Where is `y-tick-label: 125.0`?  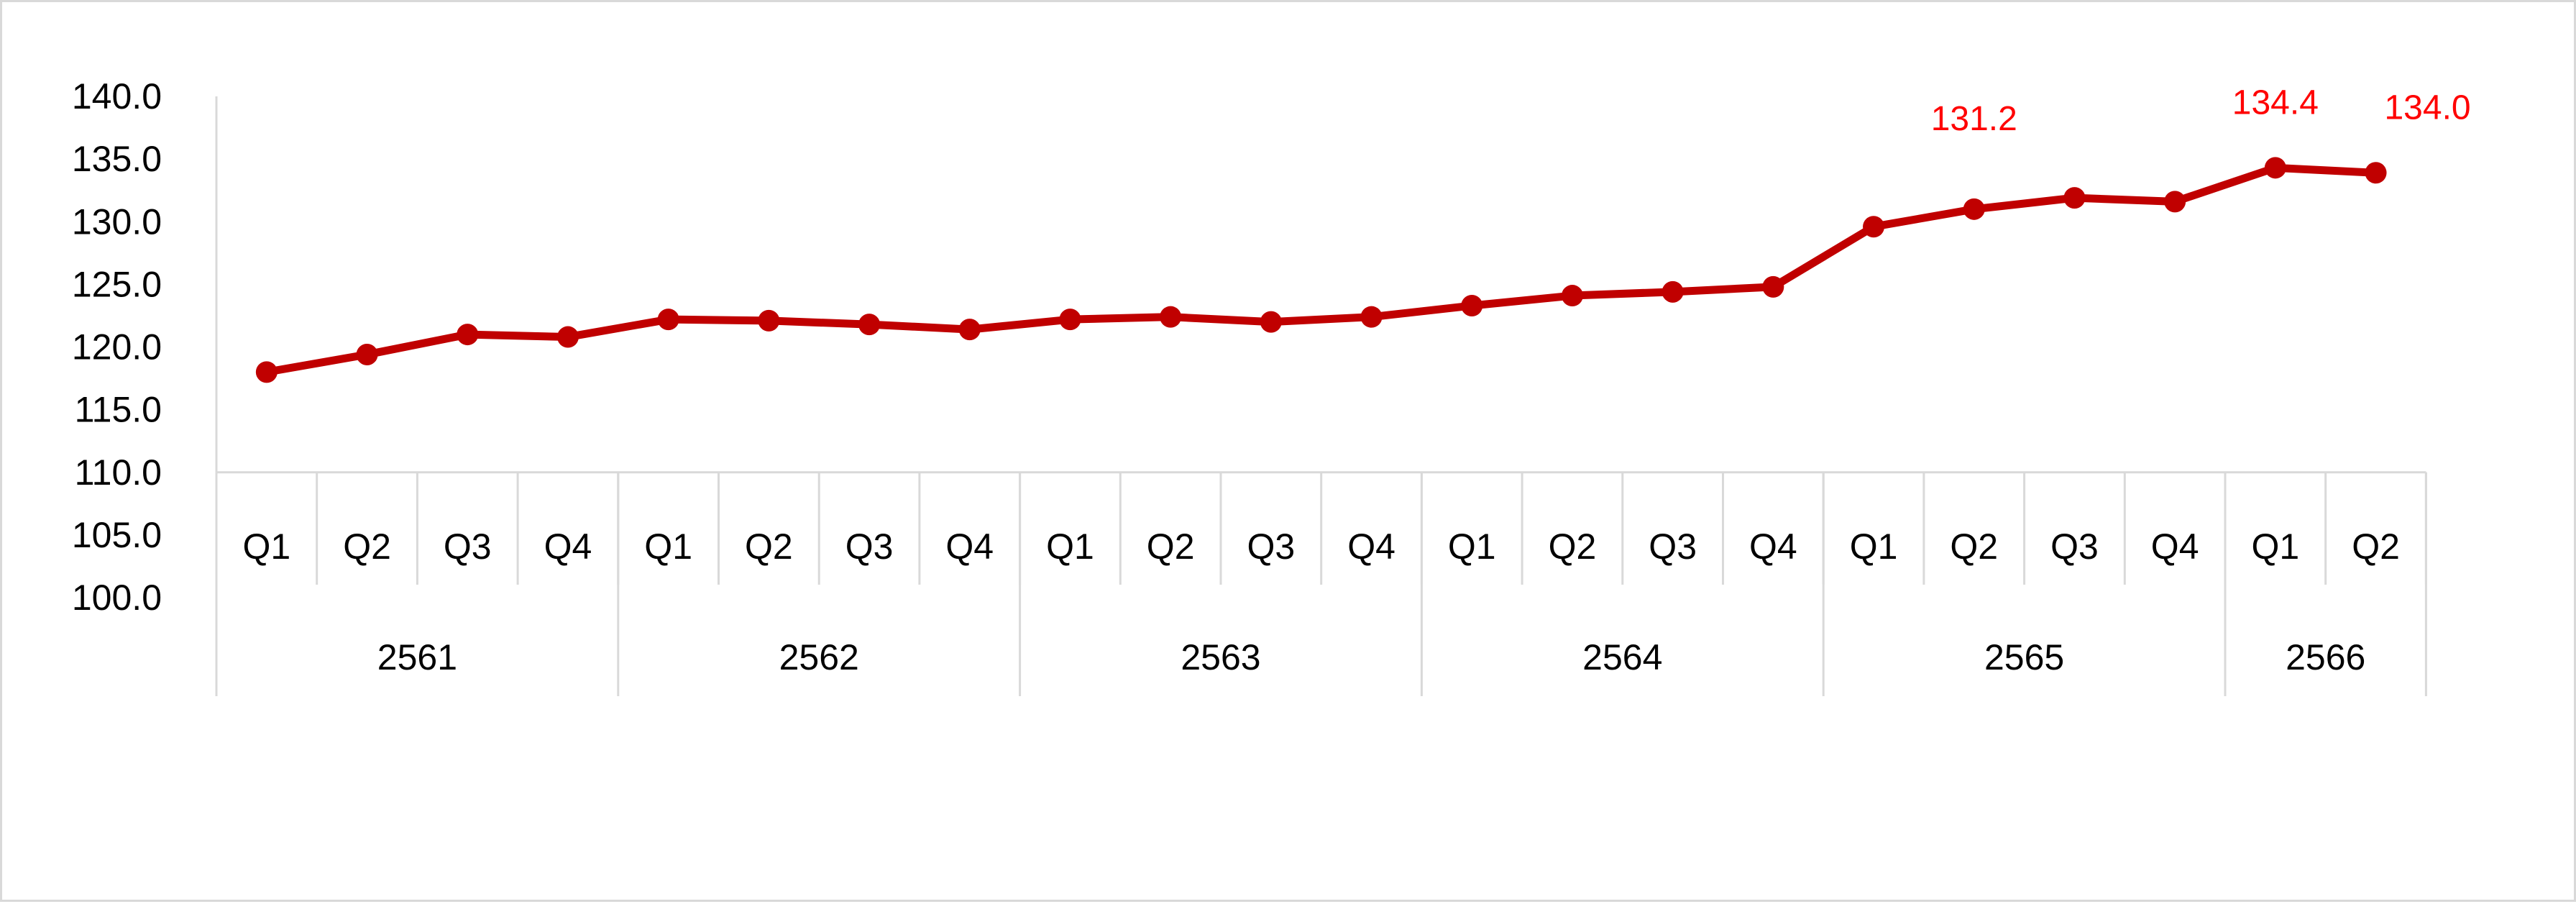 y-tick-label: 125.0 is located at coordinates (117, 284).